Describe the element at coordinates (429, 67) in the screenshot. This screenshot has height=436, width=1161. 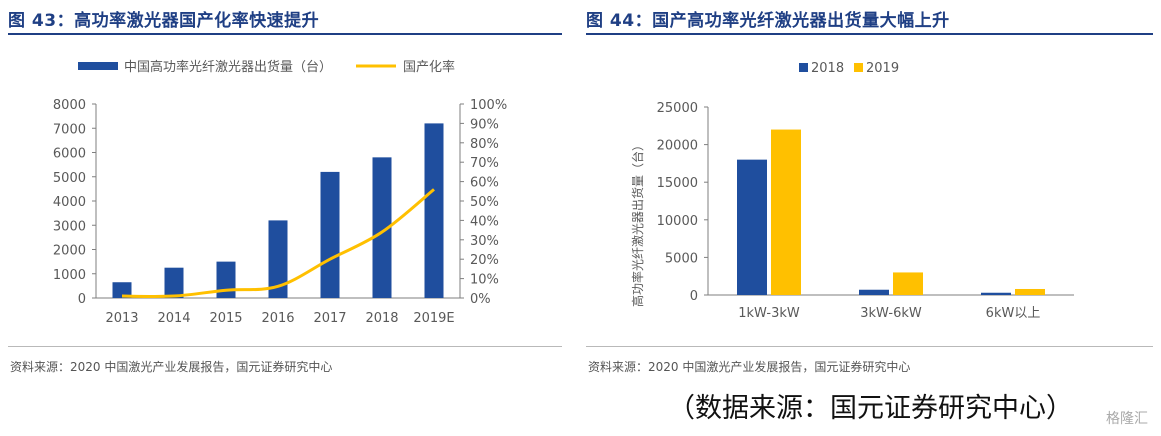
I see `legend-label-rate: 国产化率` at that location.